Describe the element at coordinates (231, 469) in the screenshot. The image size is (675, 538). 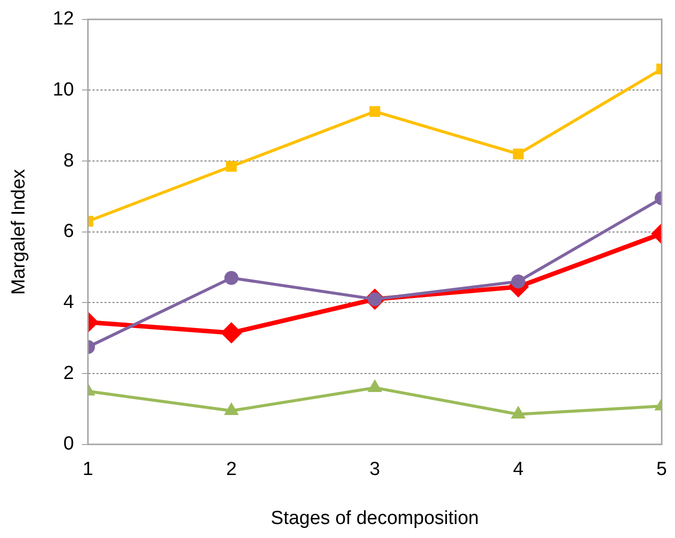
I see `x-tick-label: 2` at that location.